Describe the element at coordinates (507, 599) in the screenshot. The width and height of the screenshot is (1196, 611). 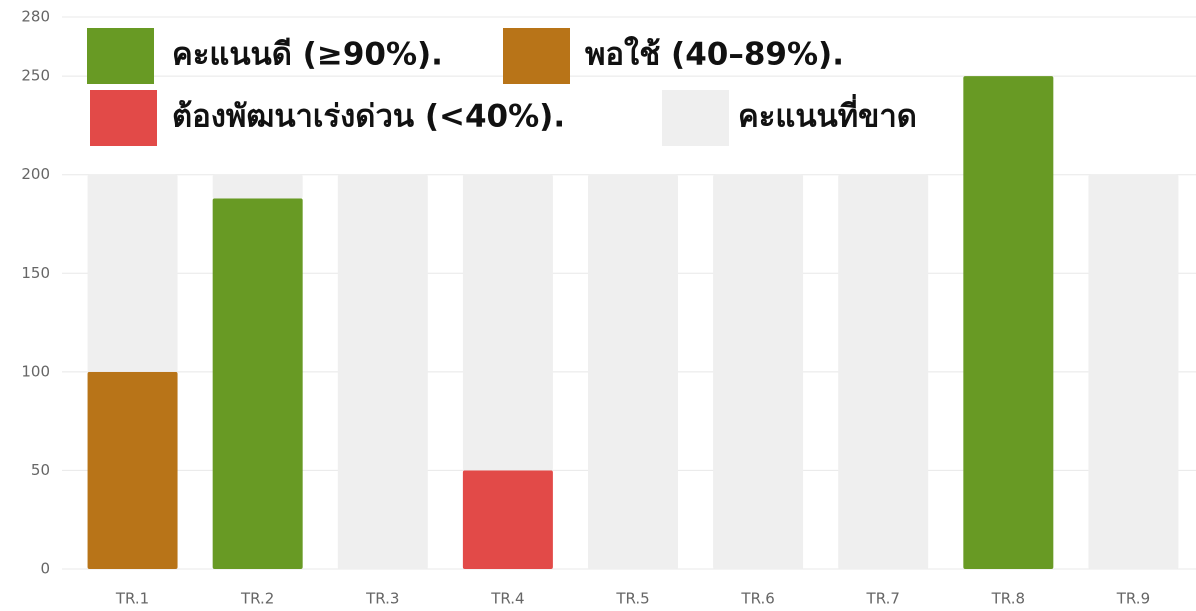
I see `x-tick-label: TR.4` at that location.